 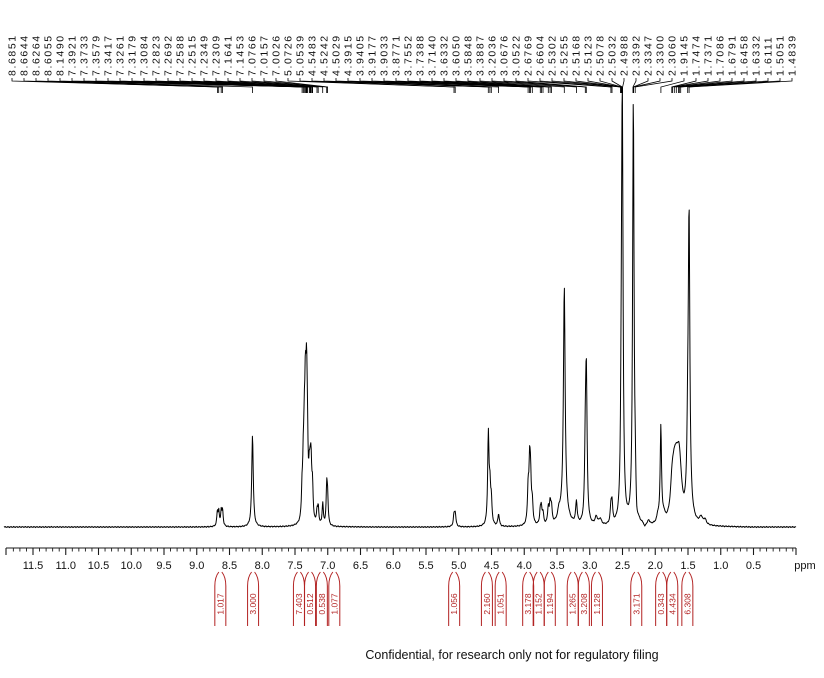 What do you see at coordinates (613, 55) in the screenshot?
I see `peak-shift-label: 2.5032` at bounding box center [613, 55].